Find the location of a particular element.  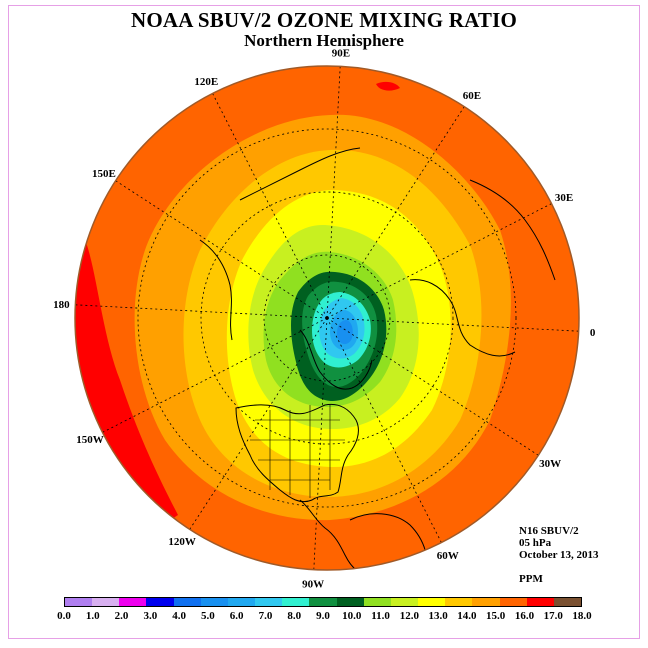

north-america-coast is located at coordinates (297, 453).